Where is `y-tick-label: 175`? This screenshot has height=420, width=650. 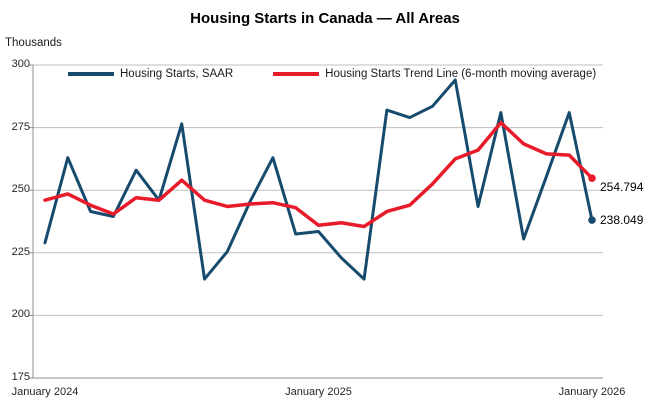 y-tick-label: 175 is located at coordinates (20, 377).